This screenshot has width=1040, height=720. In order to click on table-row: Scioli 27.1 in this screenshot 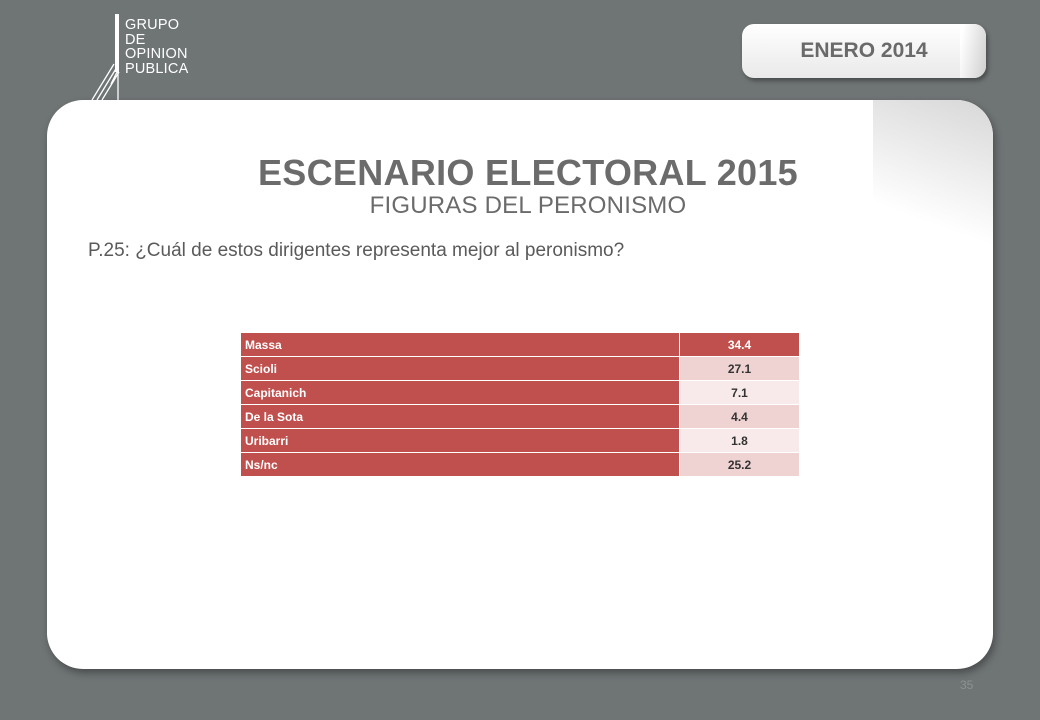, I will do `click(520, 368)`.